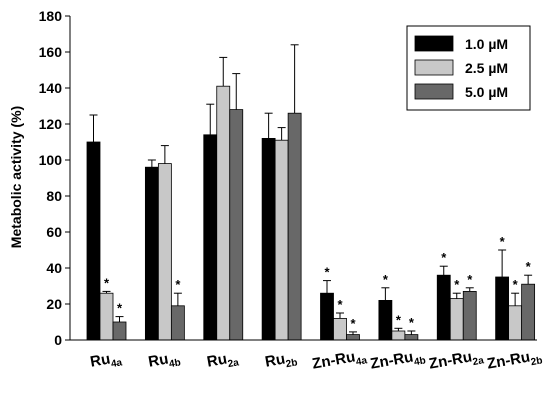  What do you see at coordinates (51, 16) in the screenshot?
I see `y-tick-label: 180` at bounding box center [51, 16].